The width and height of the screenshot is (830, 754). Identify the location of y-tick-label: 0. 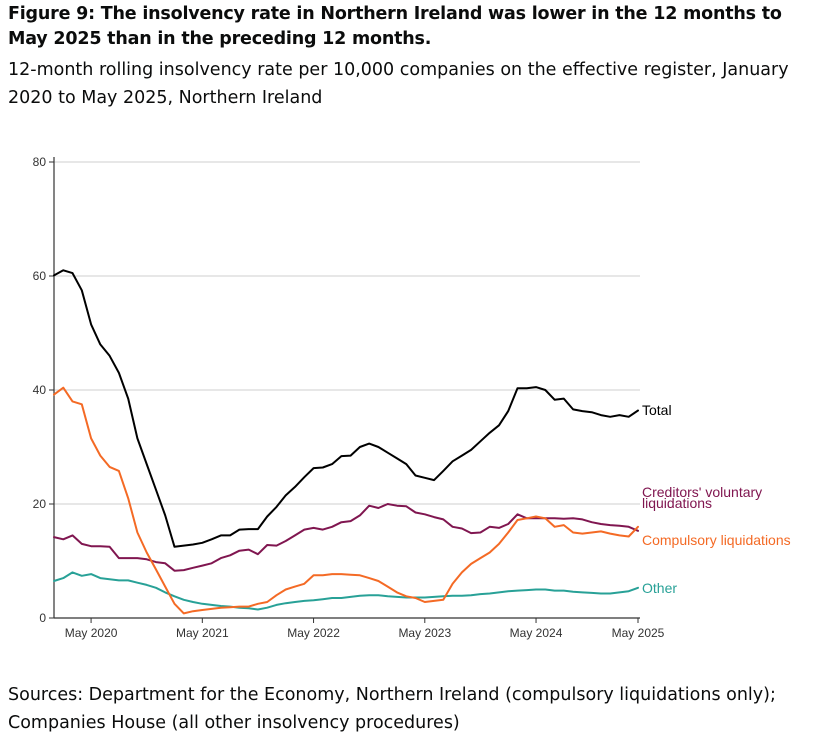
(42, 618).